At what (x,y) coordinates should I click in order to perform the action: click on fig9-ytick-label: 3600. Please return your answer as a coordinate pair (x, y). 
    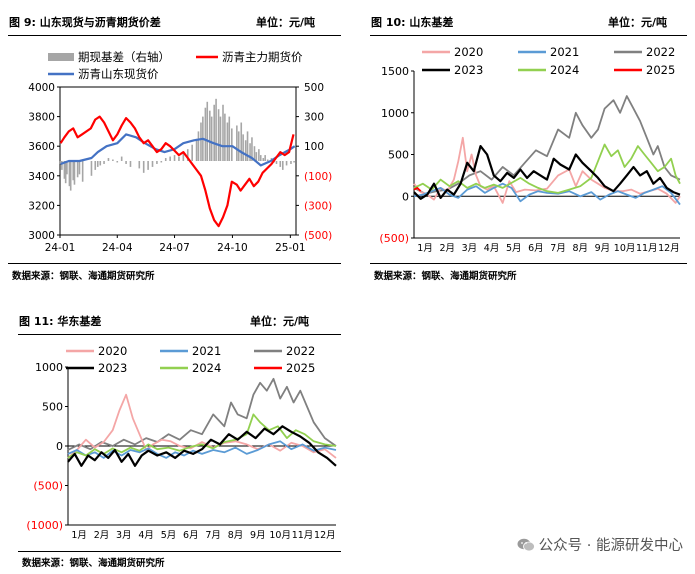
    Looking at the image, I should click on (41, 147).